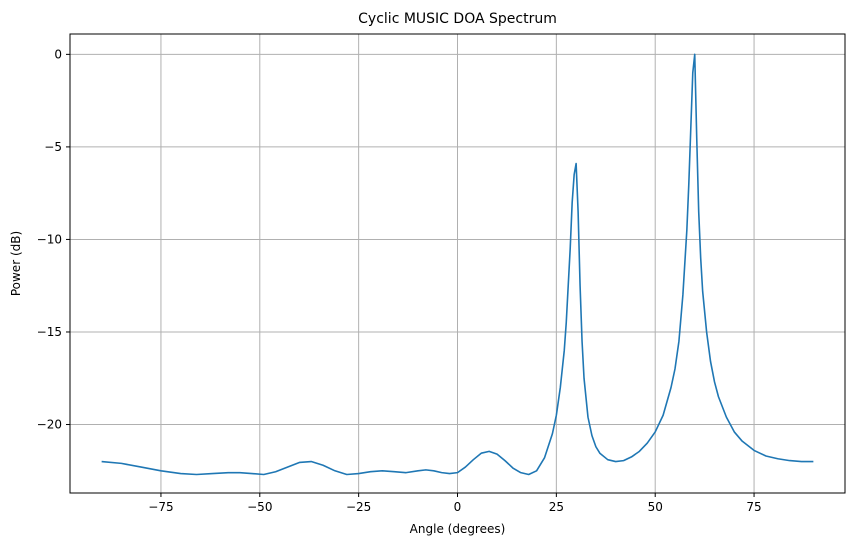 This screenshot has width=853, height=547. Describe the element at coordinates (259, 507) in the screenshot. I see `x-tick-label: −50` at that location.